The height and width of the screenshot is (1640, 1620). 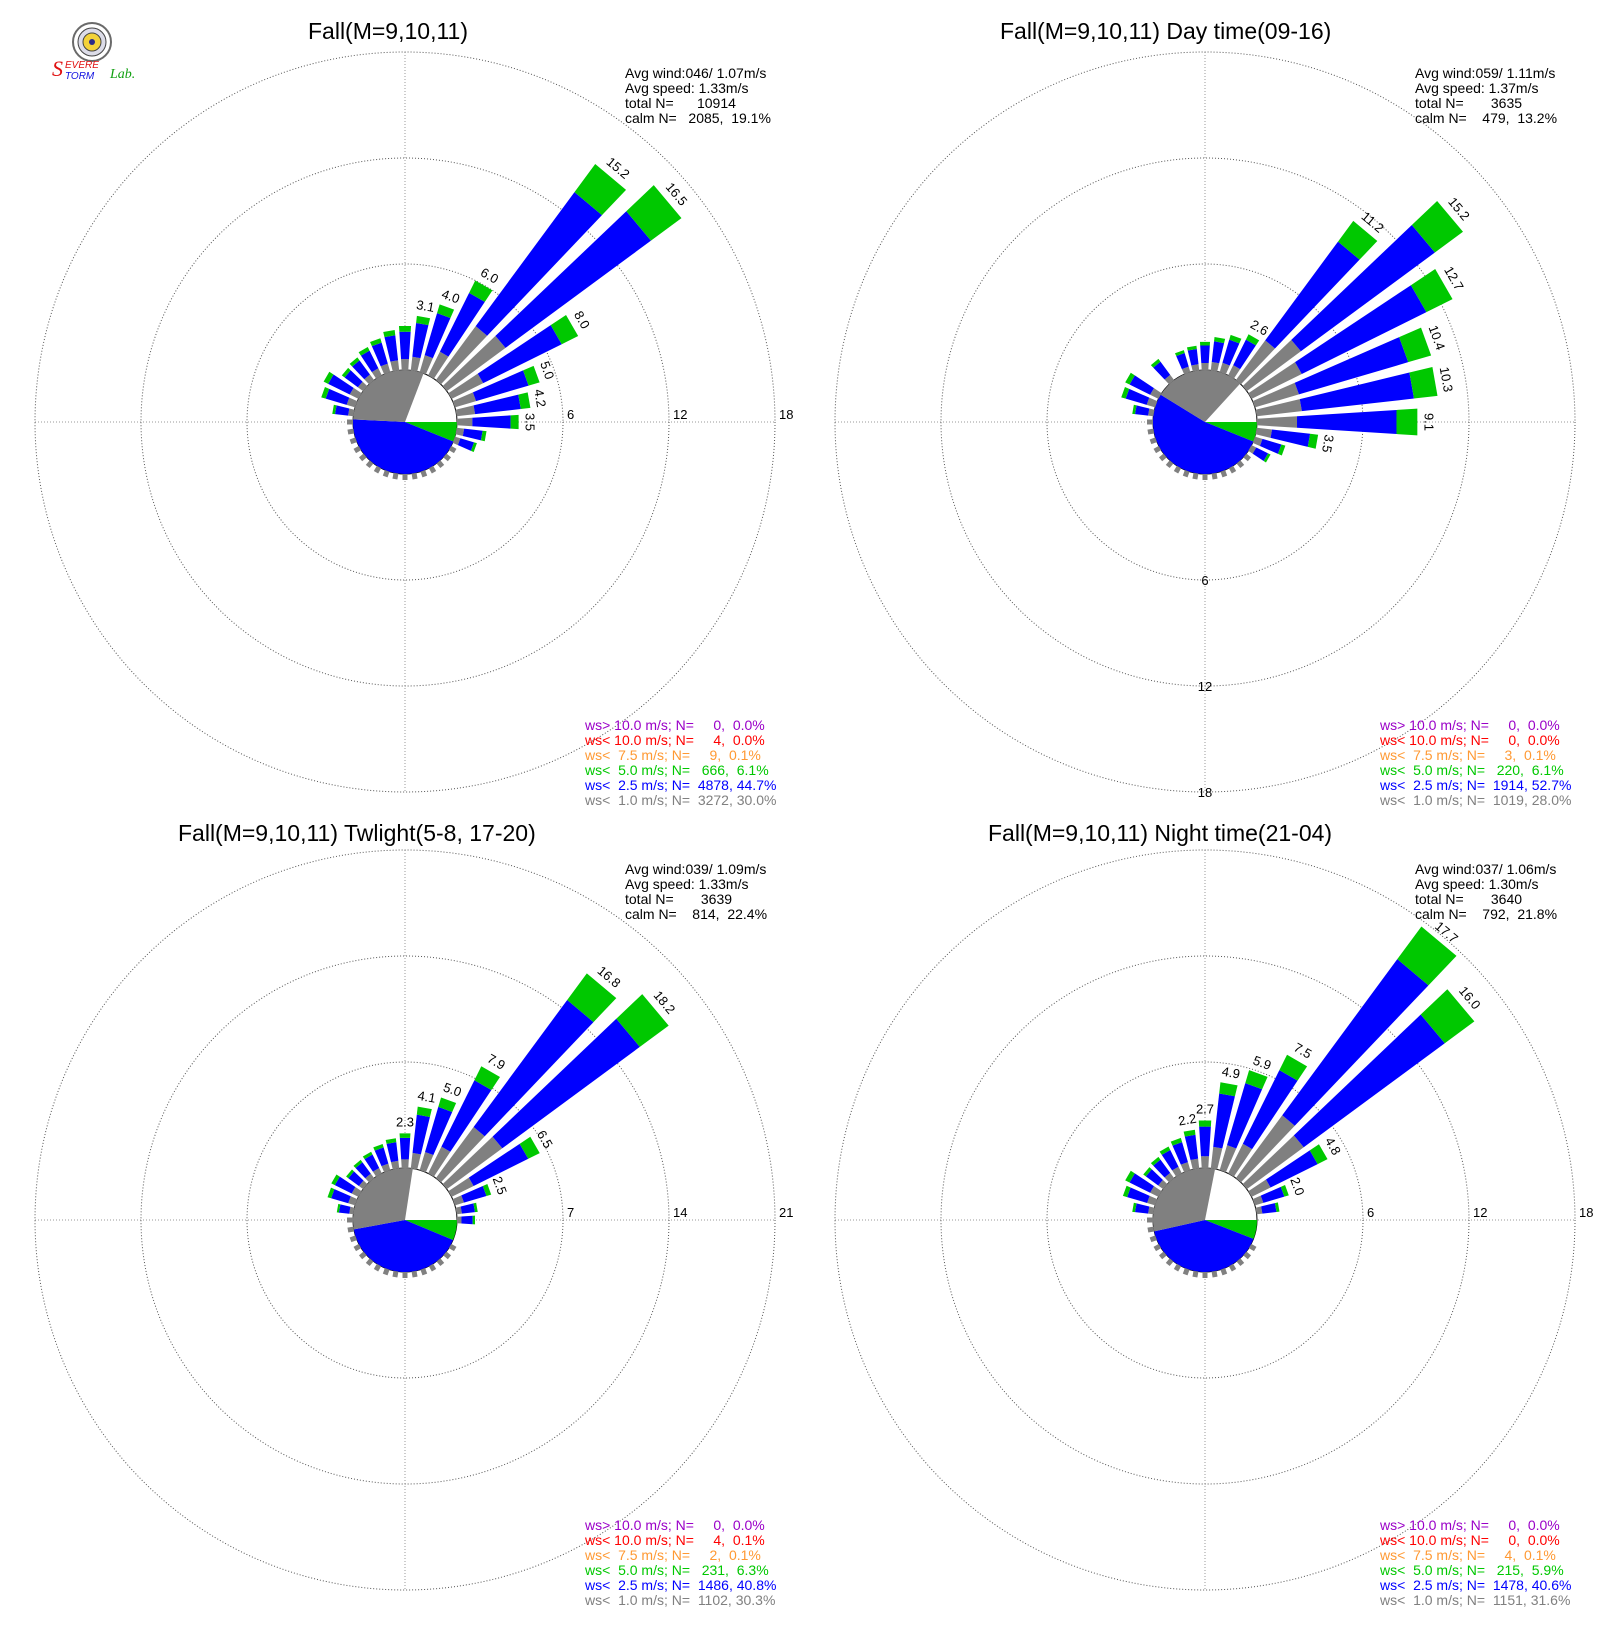 What do you see at coordinates (681, 1585) in the screenshot?
I see `legend-lt2-5: ws< 2.5 m/s; N= 1486, 40.8%` at bounding box center [681, 1585].